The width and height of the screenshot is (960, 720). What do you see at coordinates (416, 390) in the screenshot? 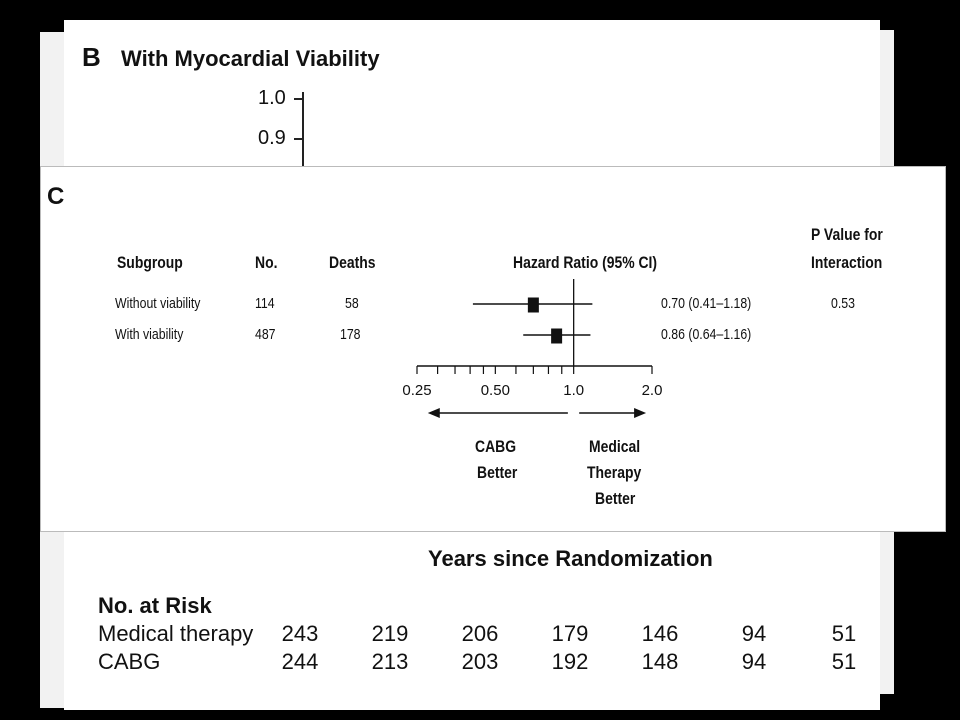
I see `x-tick-label: 0.25` at bounding box center [416, 390].